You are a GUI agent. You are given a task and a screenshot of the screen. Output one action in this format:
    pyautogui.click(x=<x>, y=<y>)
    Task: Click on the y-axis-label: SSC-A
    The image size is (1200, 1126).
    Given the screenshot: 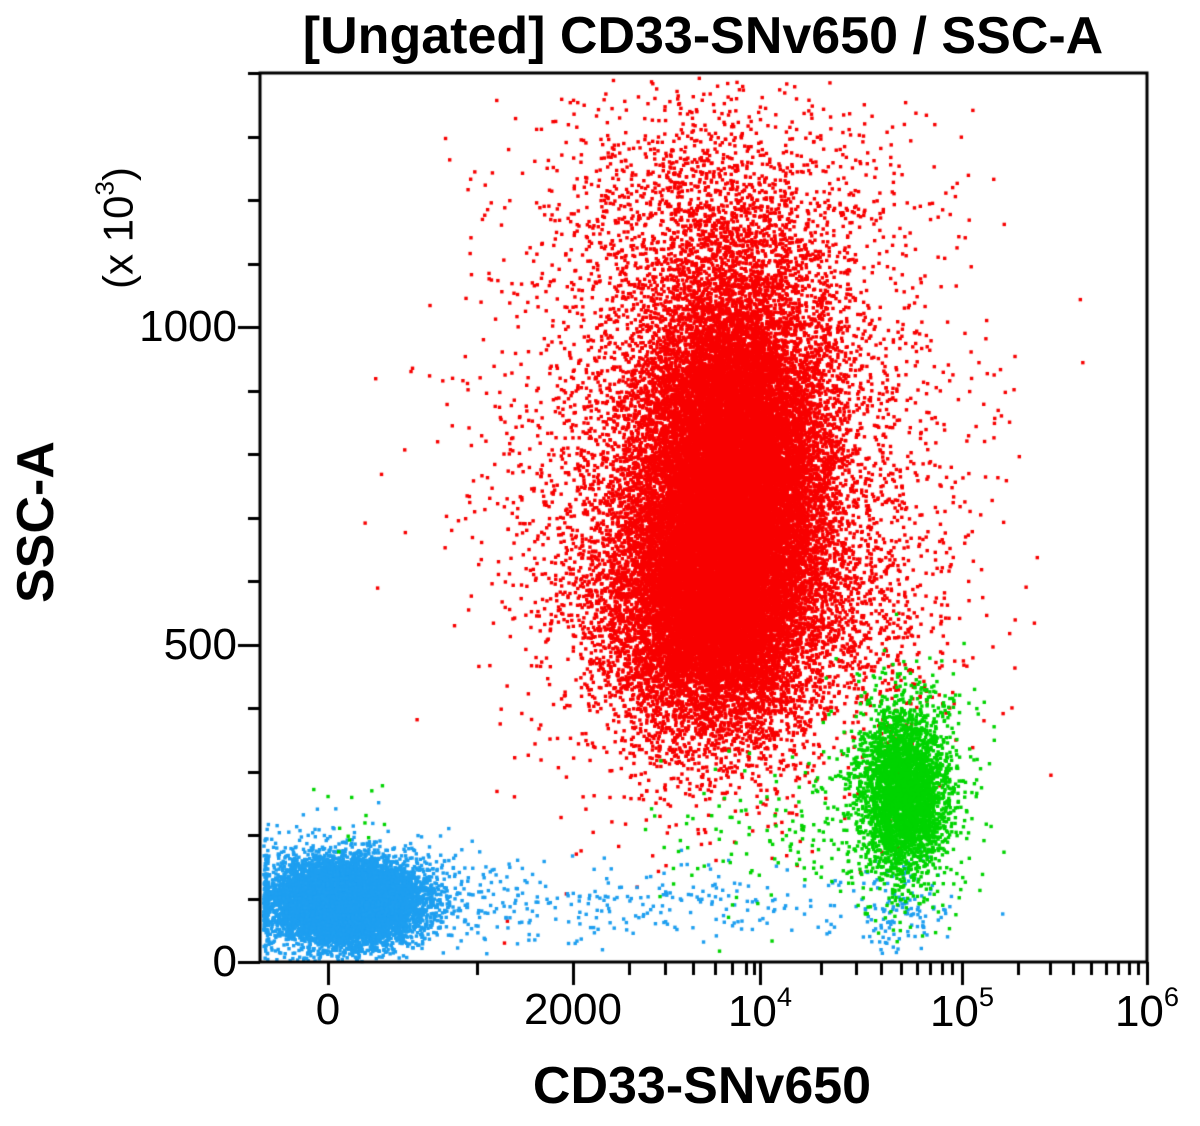 What is the action you would take?
    pyautogui.click(x=36, y=522)
    